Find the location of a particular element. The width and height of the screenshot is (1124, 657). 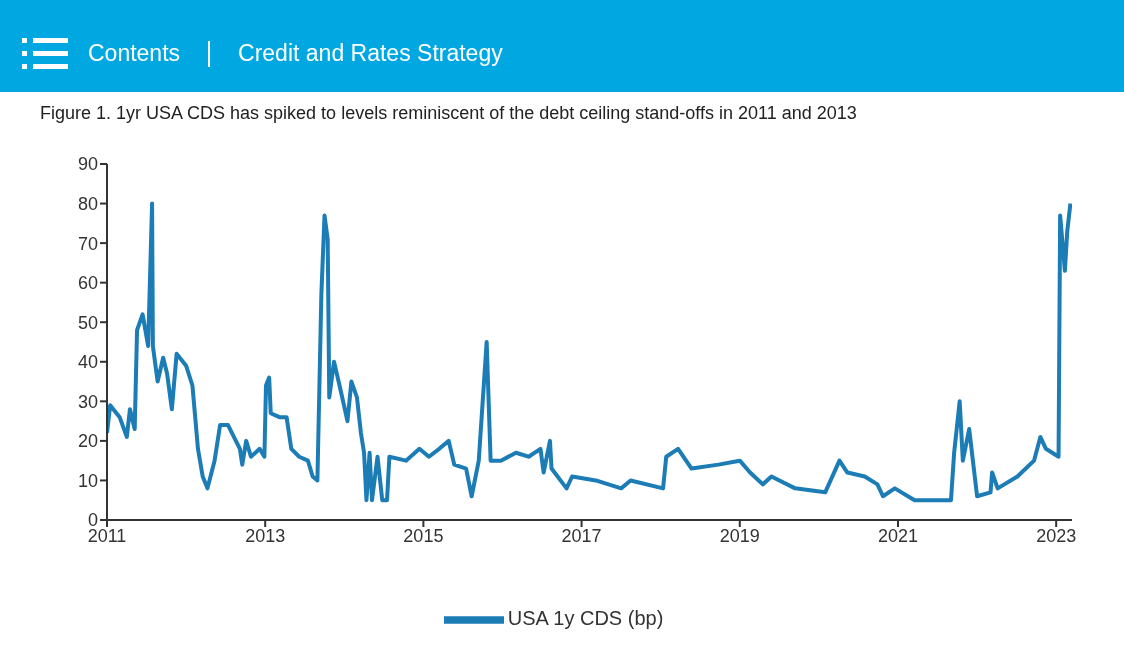

x-tick-label: 2015 is located at coordinates (423, 535).